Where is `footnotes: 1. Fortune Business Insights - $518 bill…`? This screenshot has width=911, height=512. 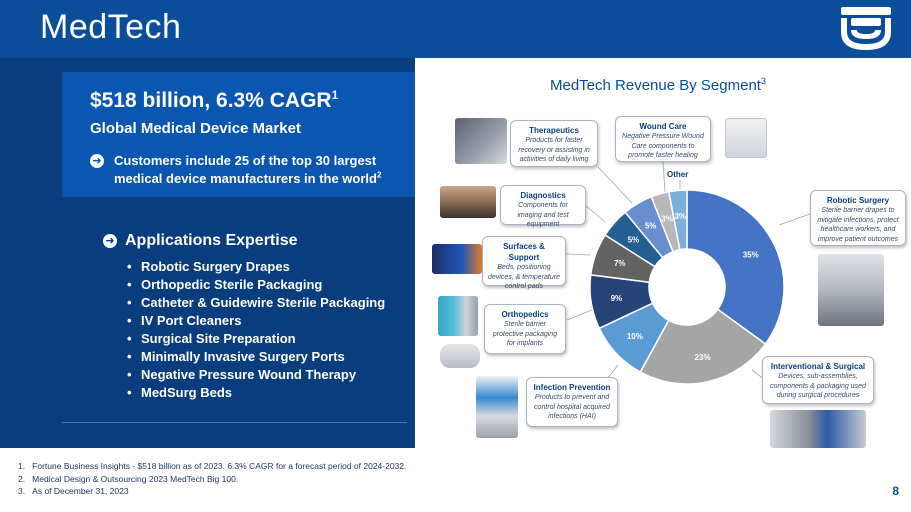
footnotes: 1. Fortune Business Insights - $518 bill… is located at coordinates (212, 479).